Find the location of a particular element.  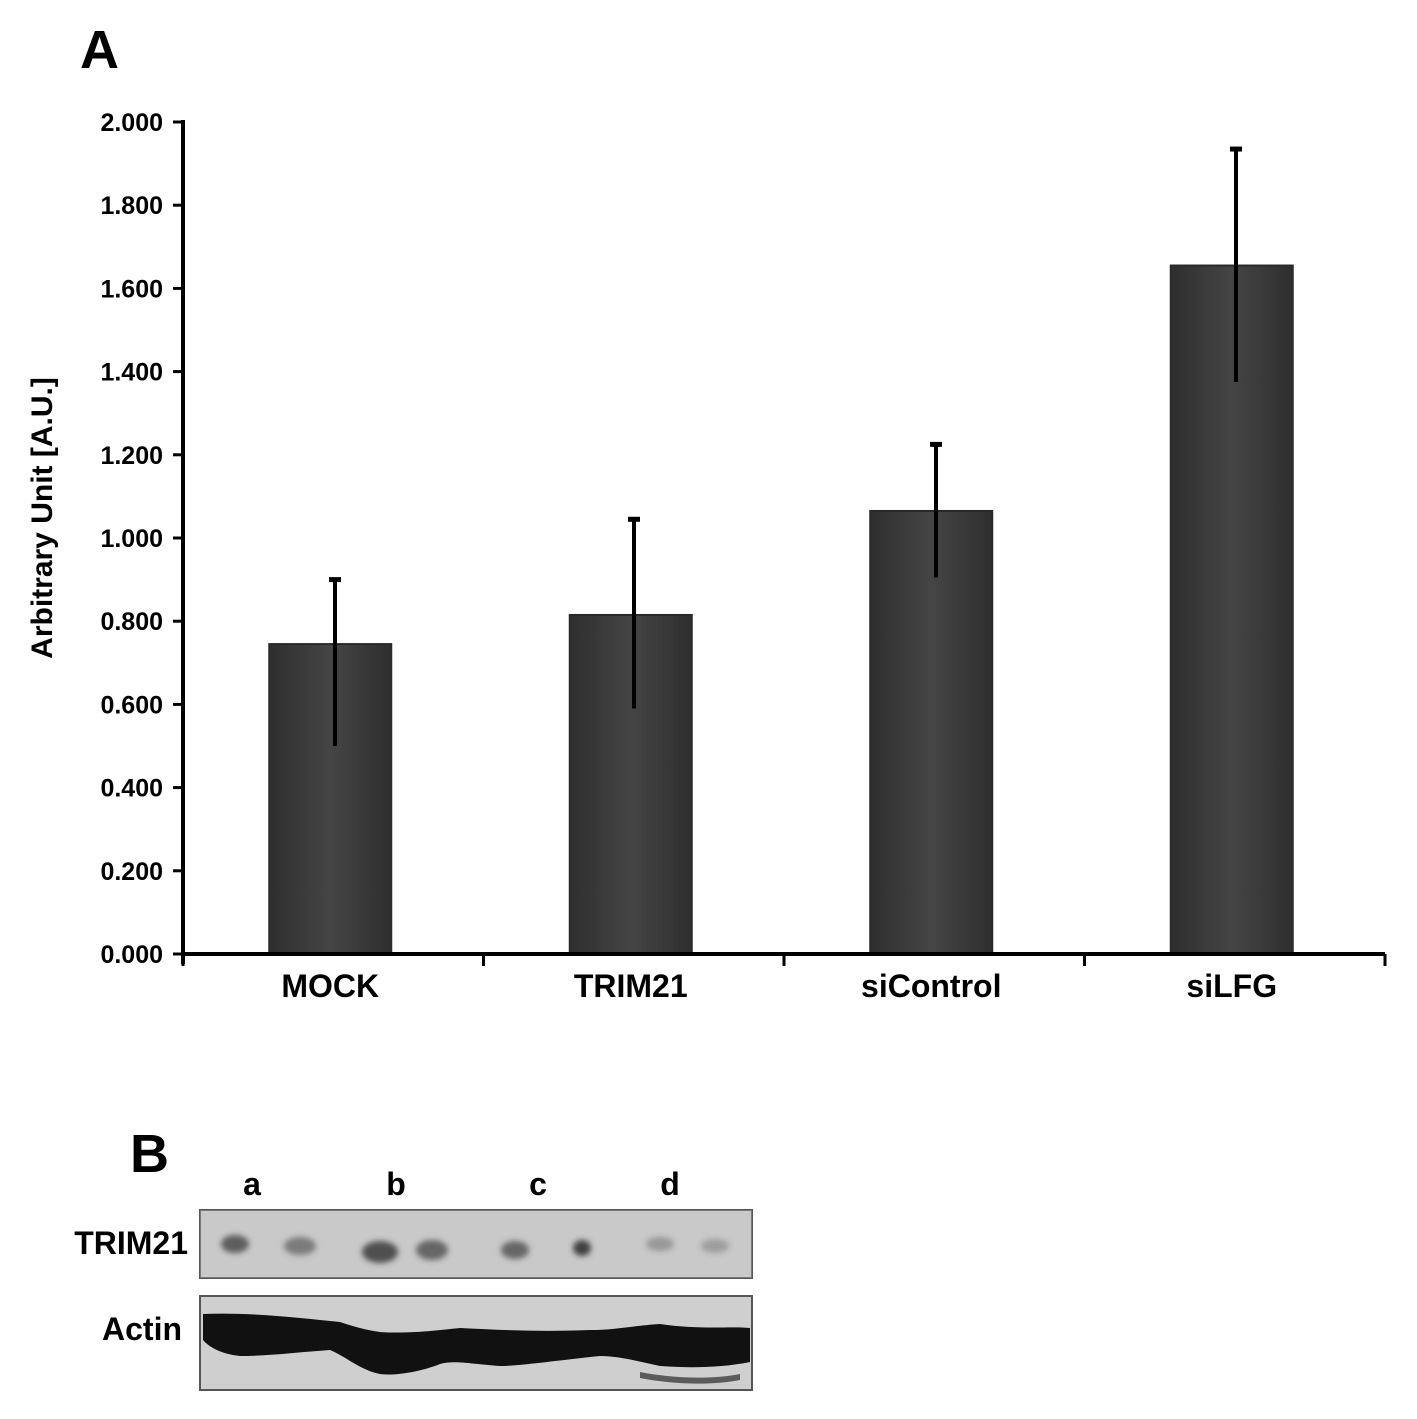

y-axis-title: Arbitrary Unit [A.U.] is located at coordinates (42, 518).